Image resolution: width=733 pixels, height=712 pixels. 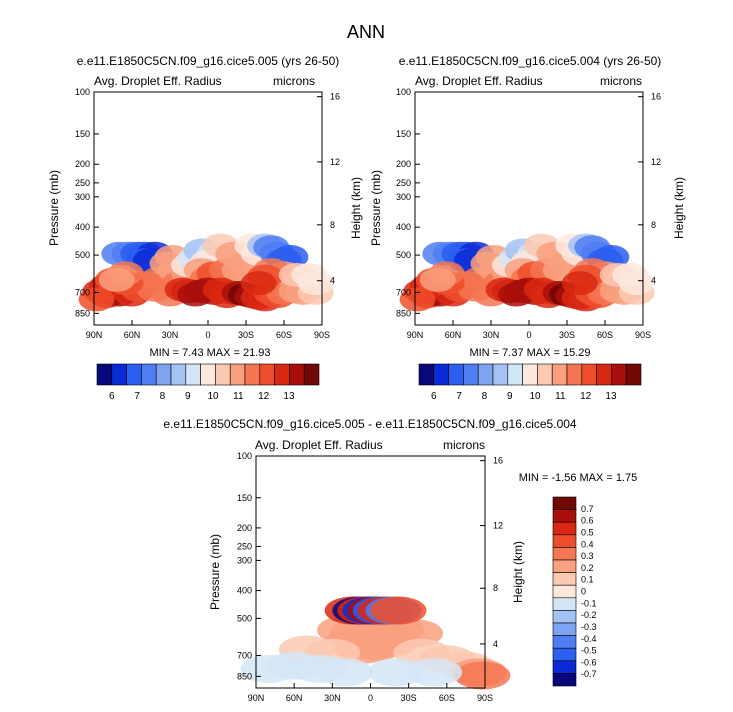 I want to click on panel-c-colorbar-label-12: -0.5, so click(x=589, y=651).